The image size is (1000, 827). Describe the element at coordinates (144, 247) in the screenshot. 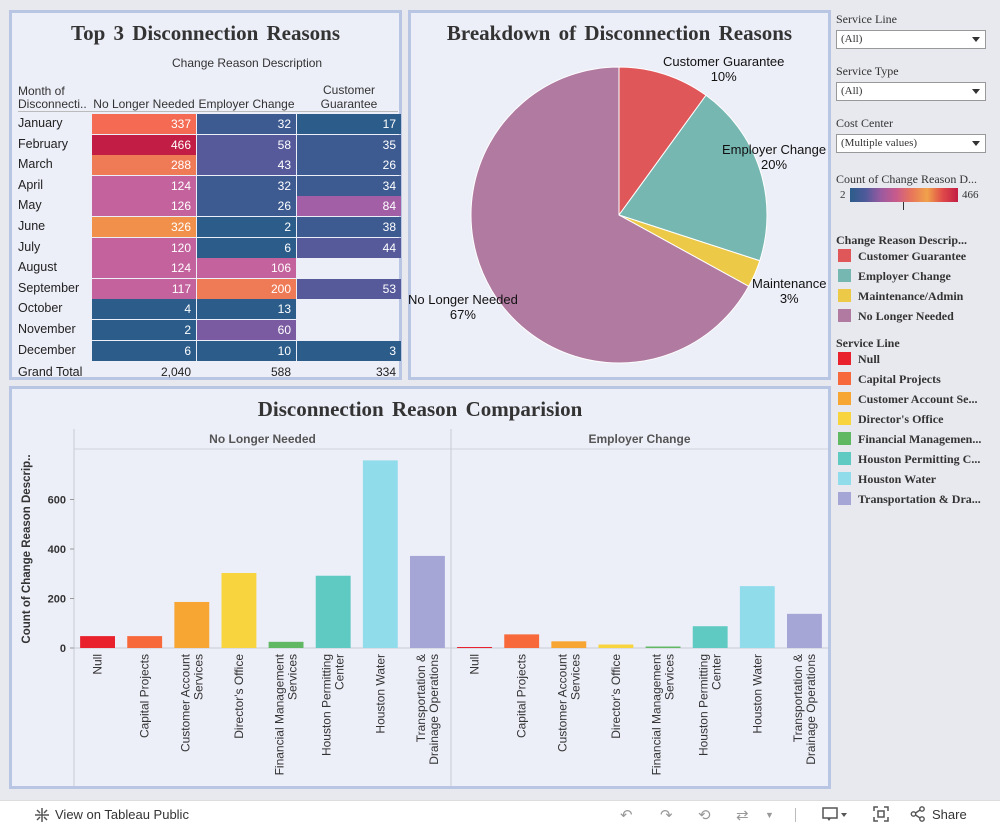

I see `table-cell: 120` at that location.